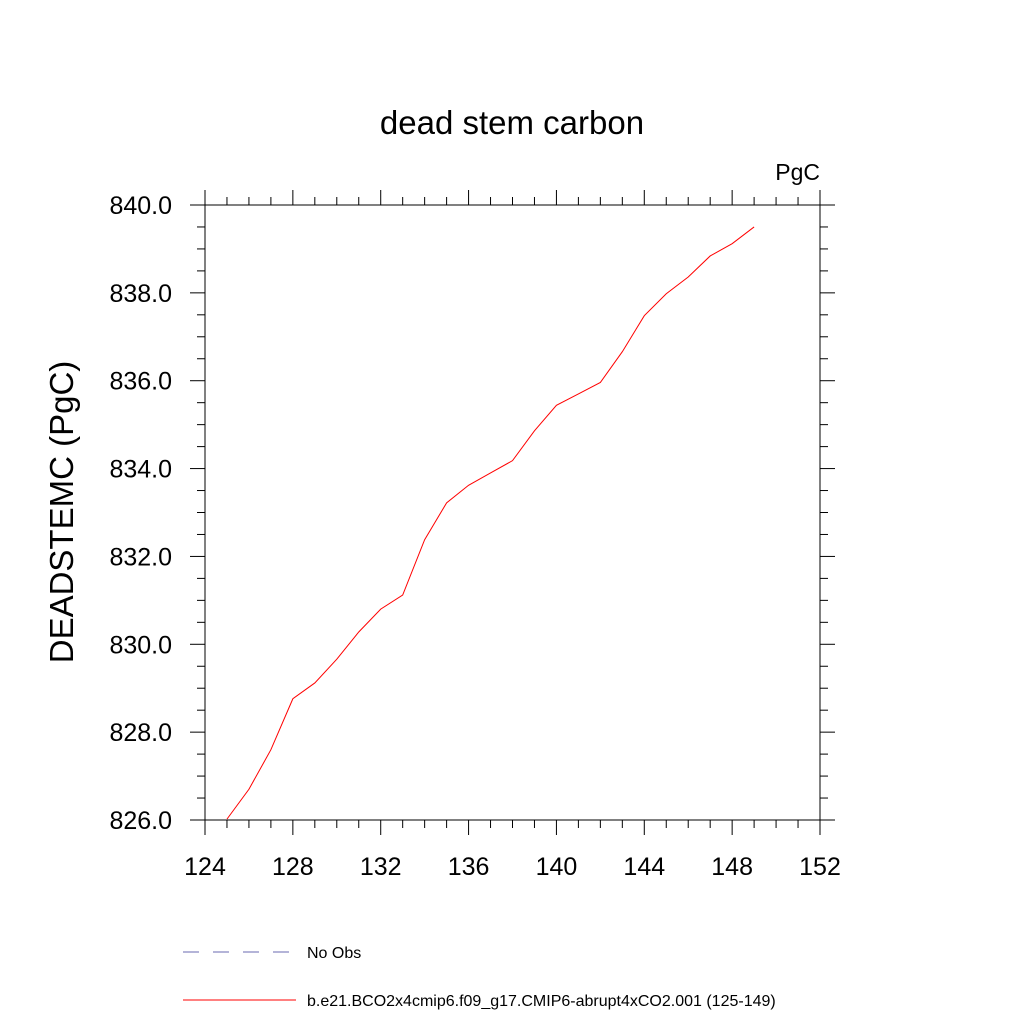  Describe the element at coordinates (205, 867) in the screenshot. I see `x-tick-label: 124` at that location.